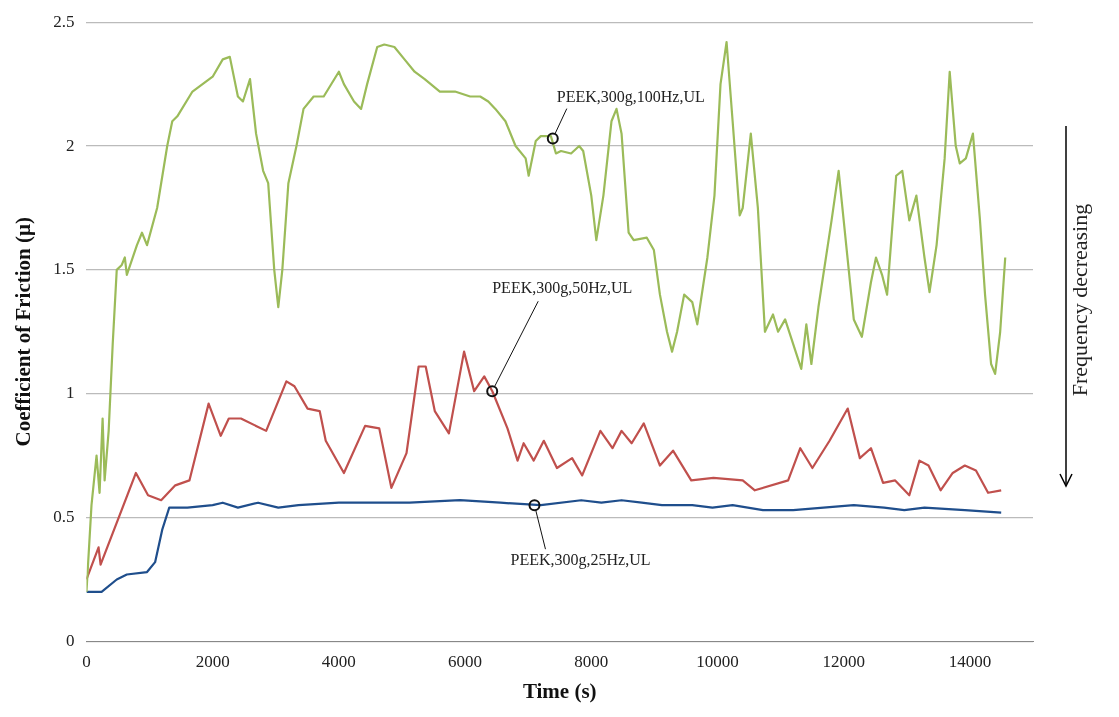  I want to click on annotation: PEEK,300g,25Hz,UL, so click(580, 560).